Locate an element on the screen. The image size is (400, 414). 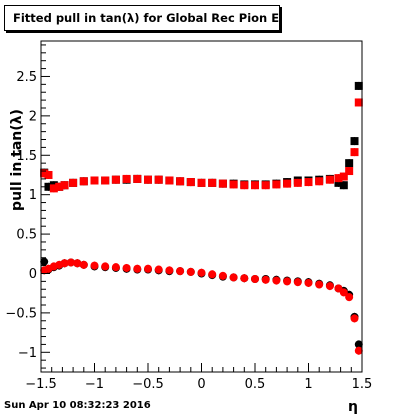
x-tick-label: 0.5 is located at coordinates (255, 384).